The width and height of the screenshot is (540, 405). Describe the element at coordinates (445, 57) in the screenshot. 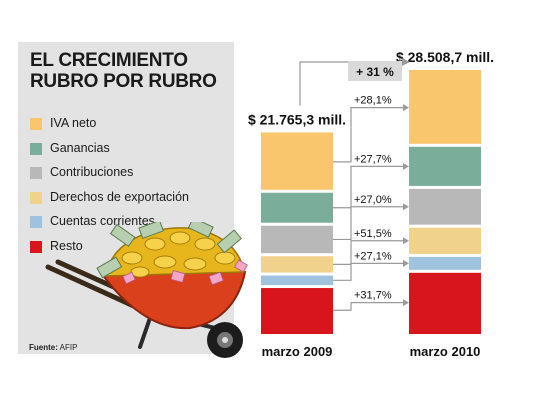

I see `bar-total-label: $ 28.508,7 mill.` at that location.